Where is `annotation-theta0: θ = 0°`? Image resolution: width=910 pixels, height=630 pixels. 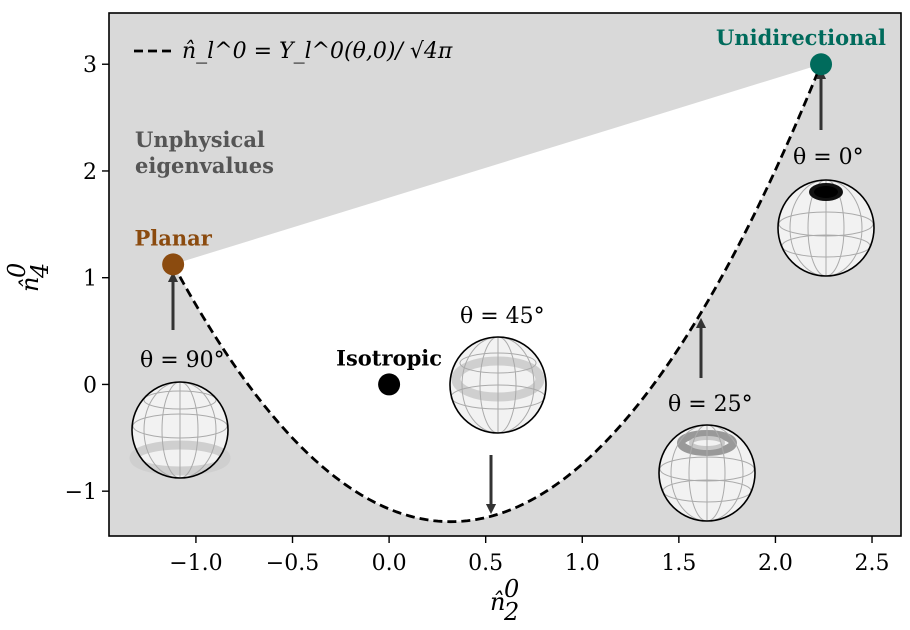 annotation-theta0: θ = 0° is located at coordinates (828, 157).